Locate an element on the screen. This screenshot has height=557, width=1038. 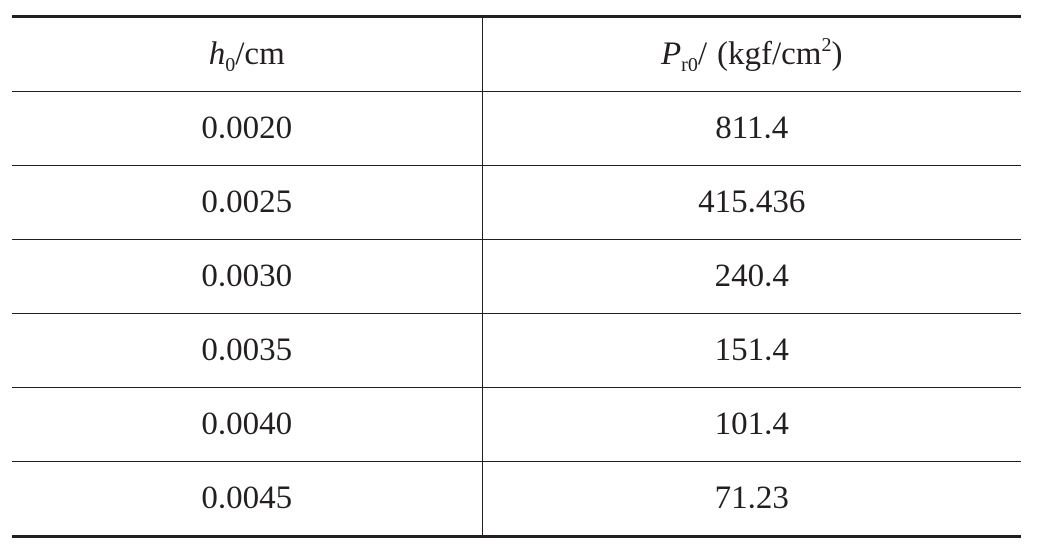
cell-pr0: 71.23 is located at coordinates (751, 498).